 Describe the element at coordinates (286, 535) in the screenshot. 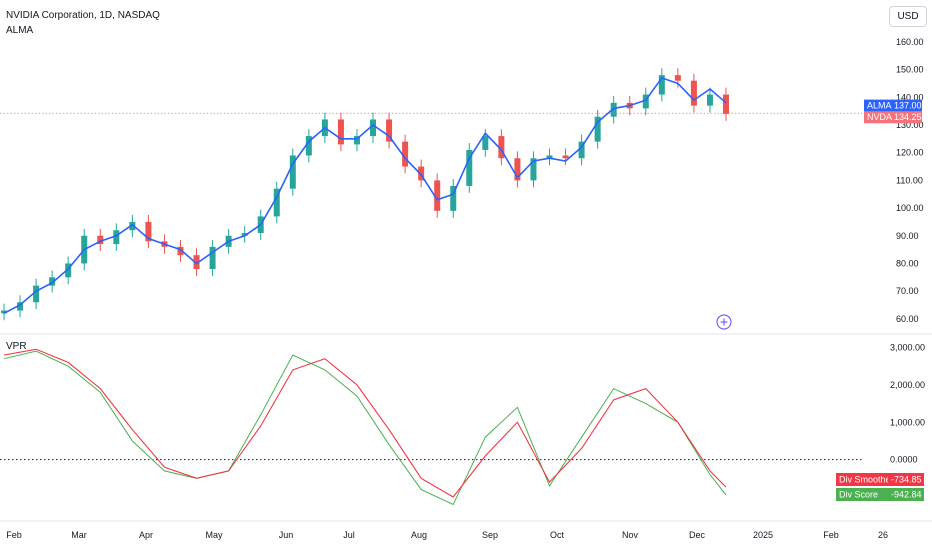

I see `time-tick-label: Jun` at that location.